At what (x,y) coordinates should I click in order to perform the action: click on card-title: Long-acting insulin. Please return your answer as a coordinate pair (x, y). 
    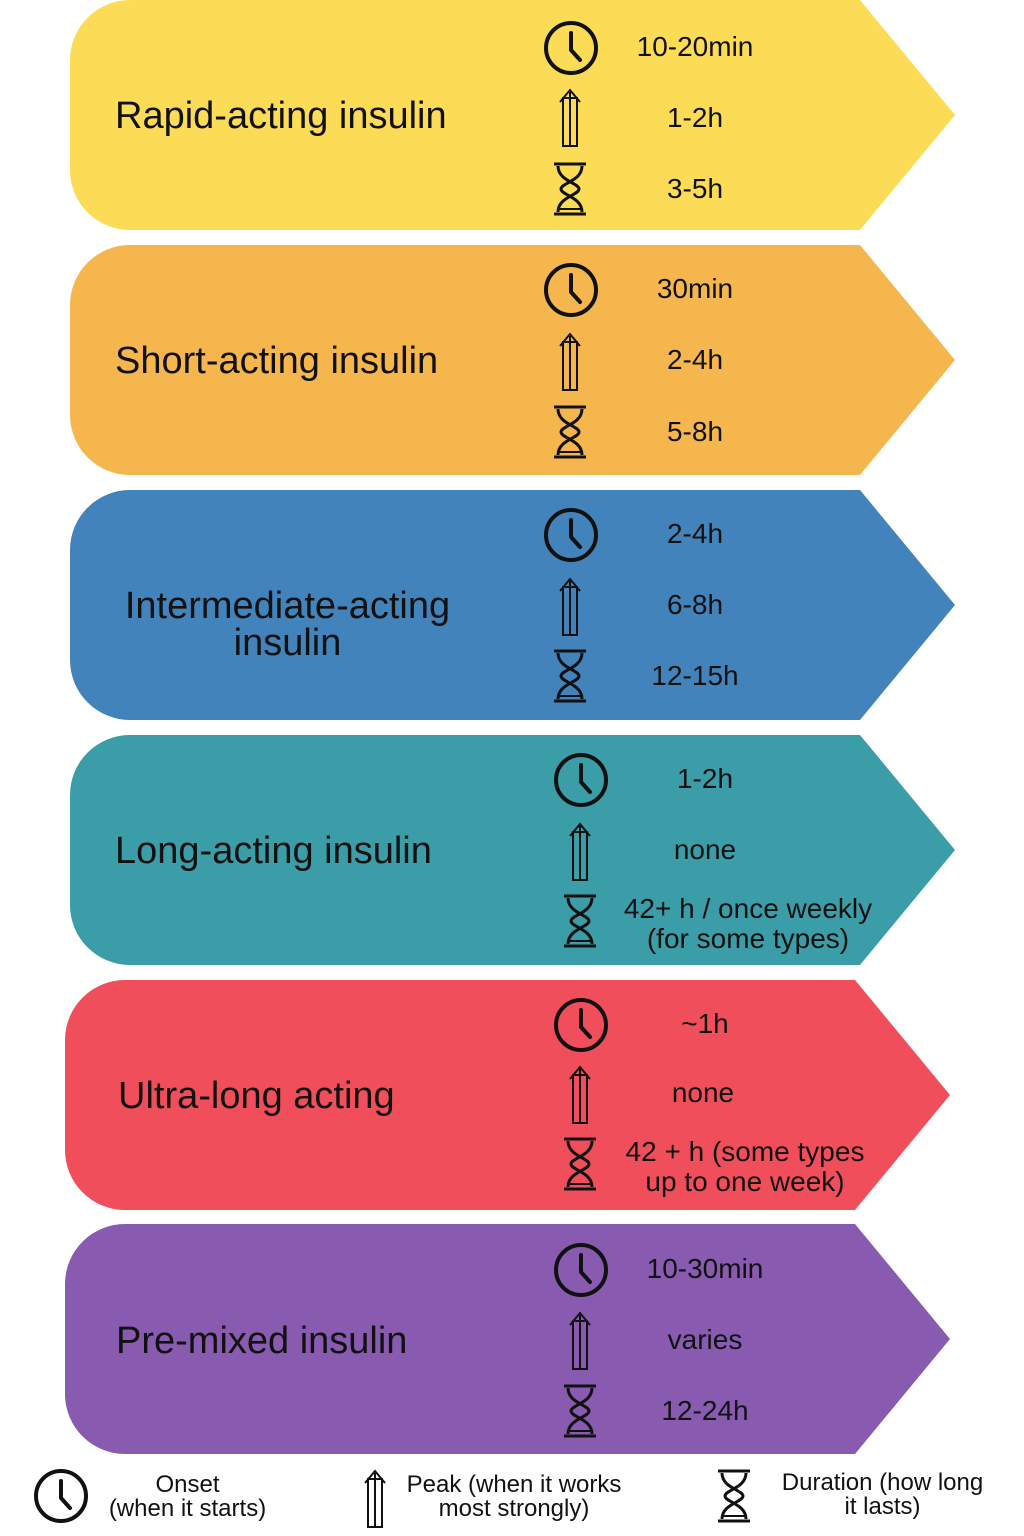
    Looking at the image, I should click on (273, 851).